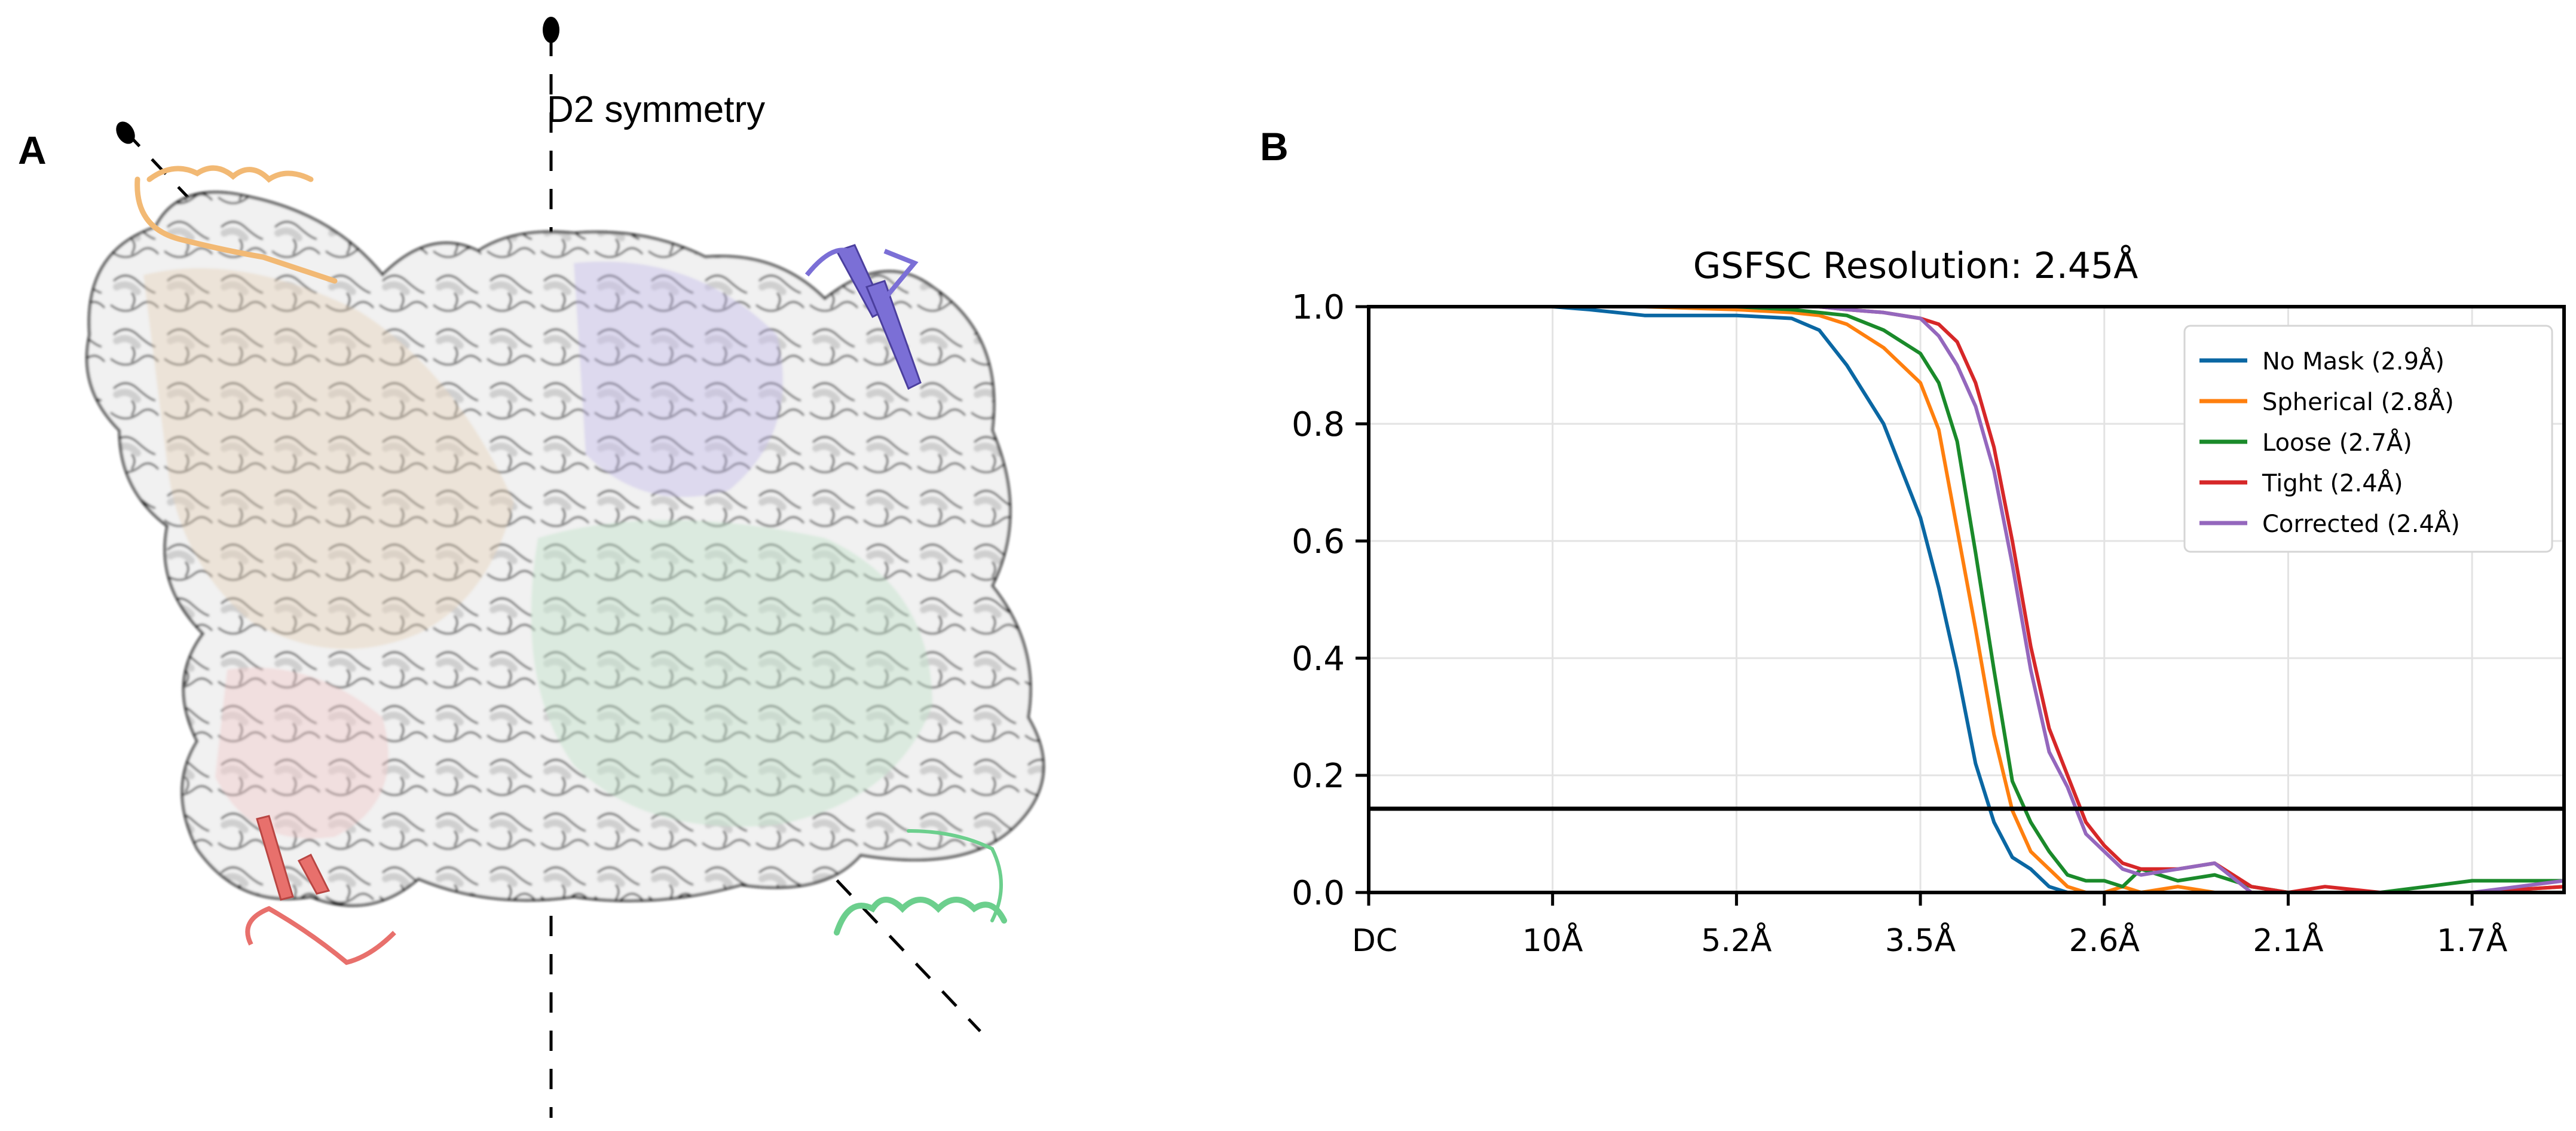  I want to click on x-tick-label: 3.5Å, so click(1920, 941).